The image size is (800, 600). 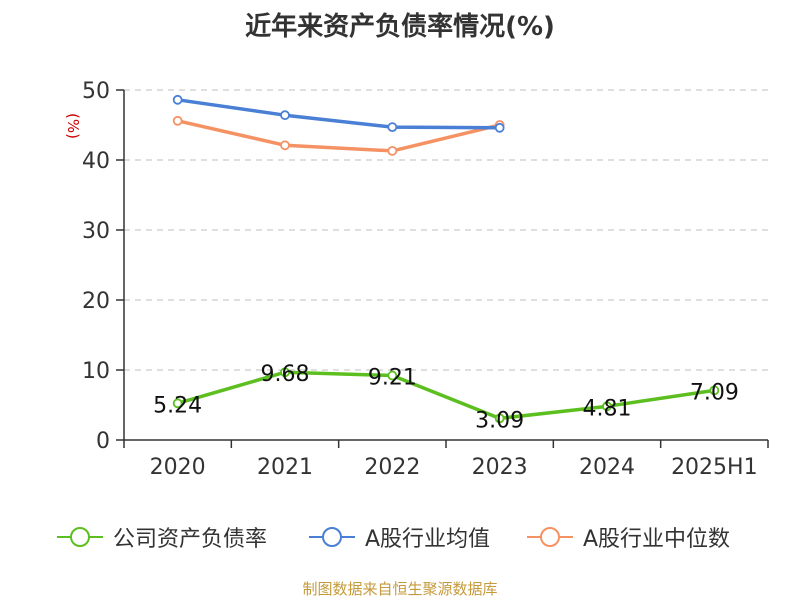 I want to click on y-tick-label: 40, so click(x=96, y=161).